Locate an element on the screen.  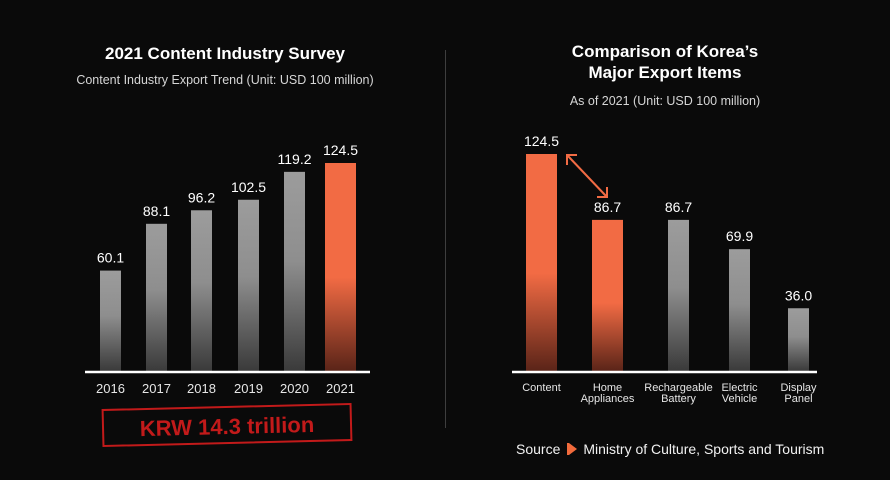
left-x-tick-label-line: 2019 is located at coordinates (248, 388).